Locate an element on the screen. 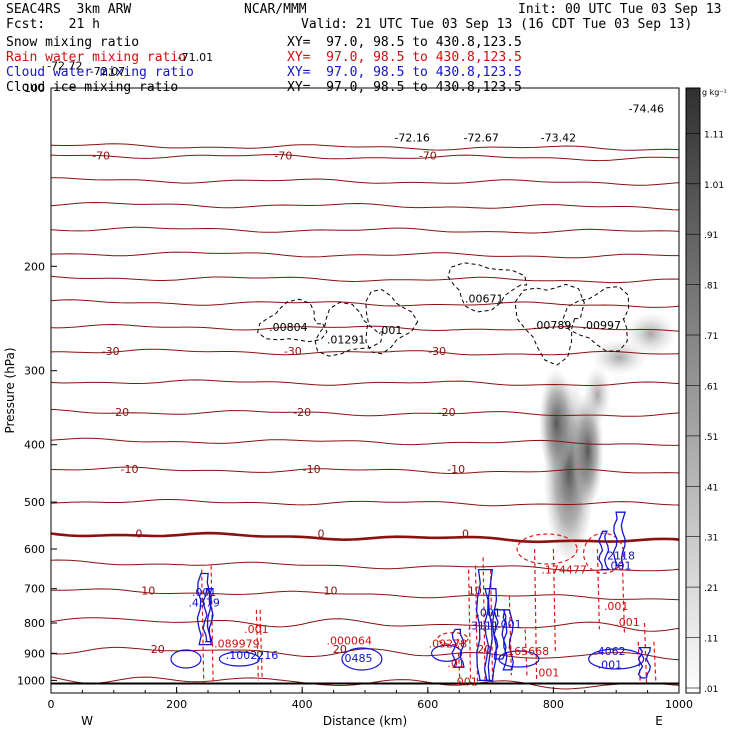  temp-contour--5 is located at coordinates (365, 503).